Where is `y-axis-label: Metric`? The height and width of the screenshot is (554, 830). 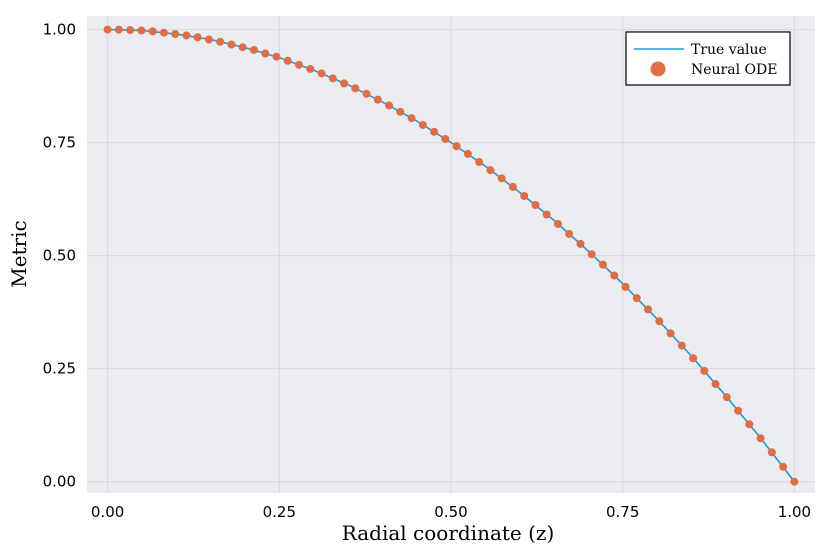
y-axis-label: Metric is located at coordinates (19, 254).